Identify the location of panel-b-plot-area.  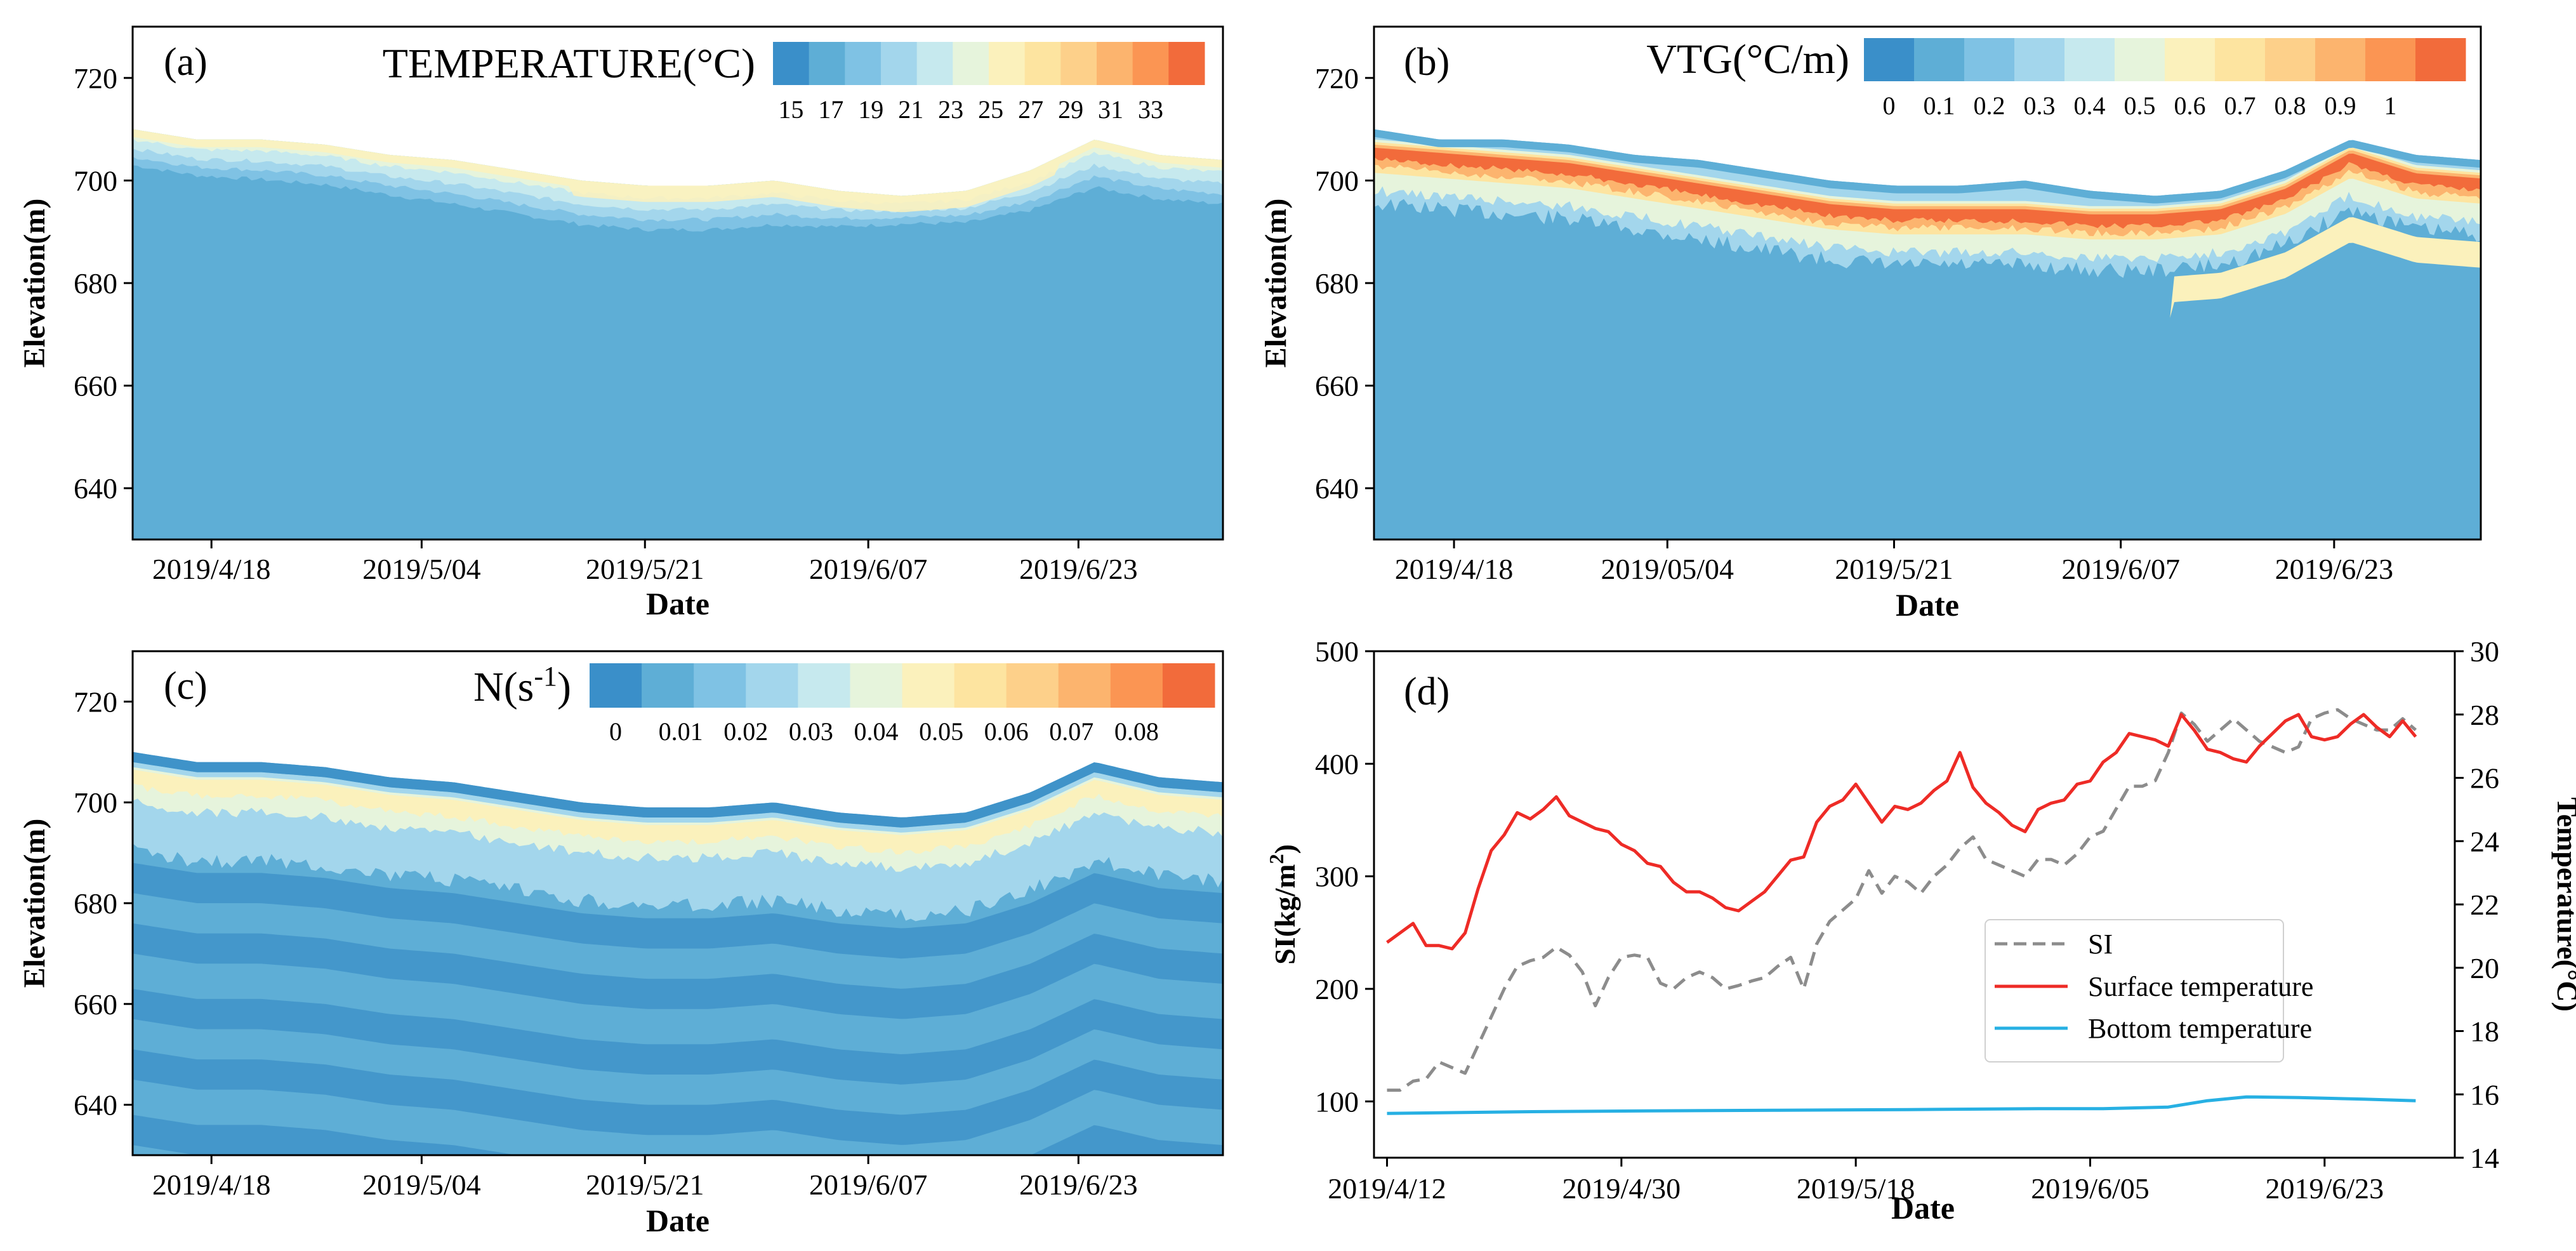
(1928, 334).